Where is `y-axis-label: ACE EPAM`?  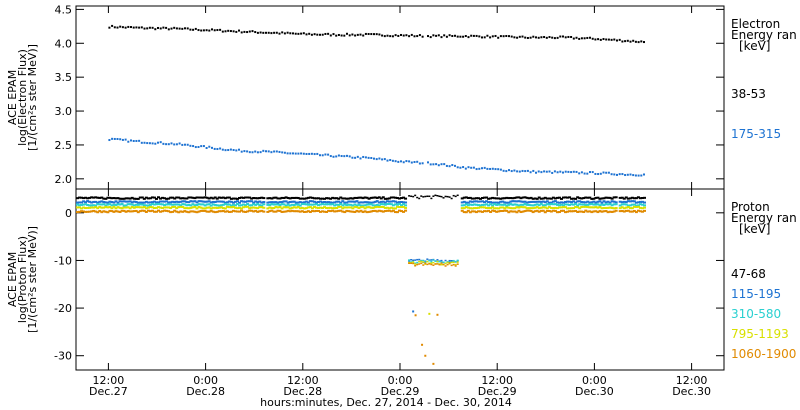
y-axis-label: ACE EPAM is located at coordinates (12, 97).